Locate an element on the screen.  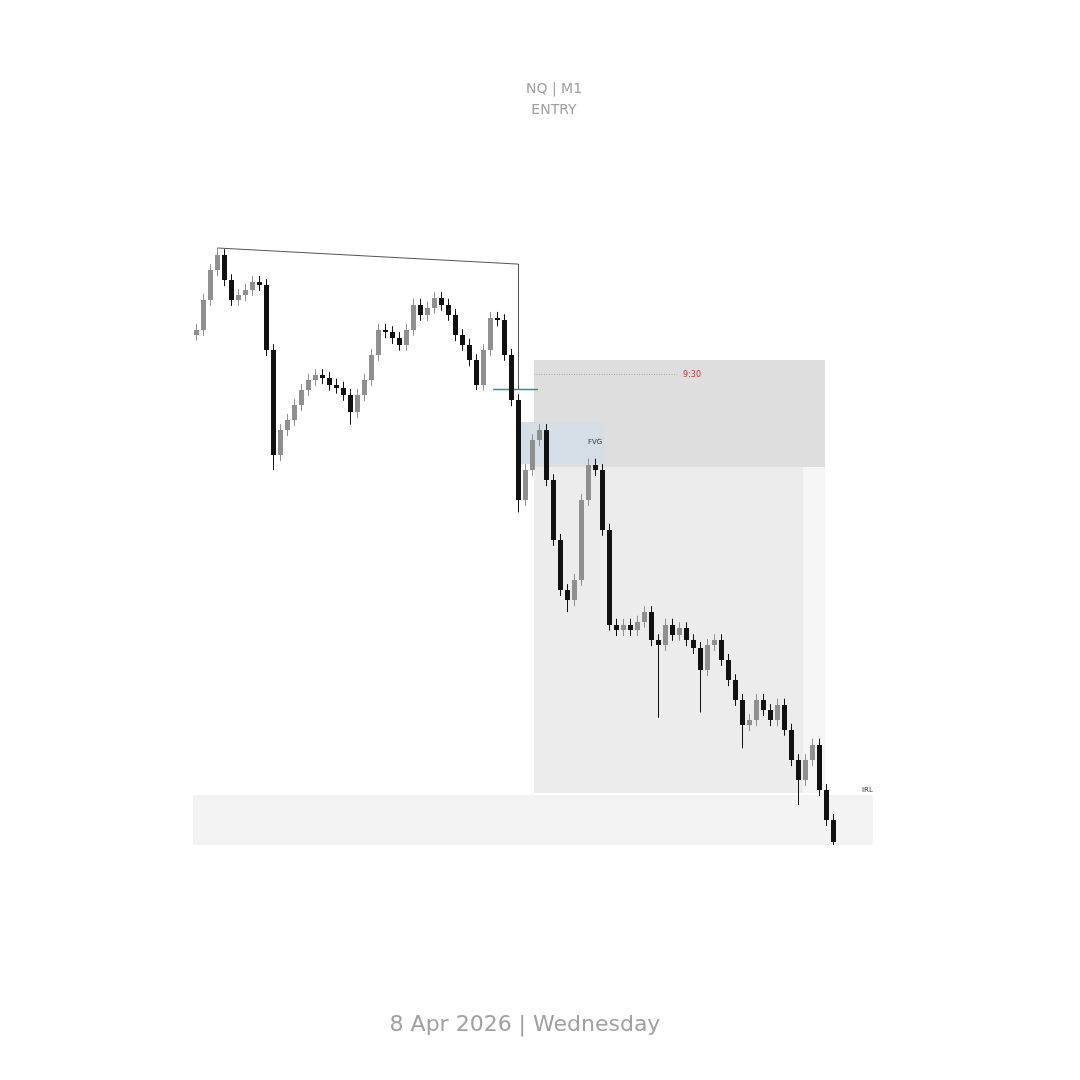
chart-subtitle: NQ | M1 ENTRY is located at coordinates (554, 98).